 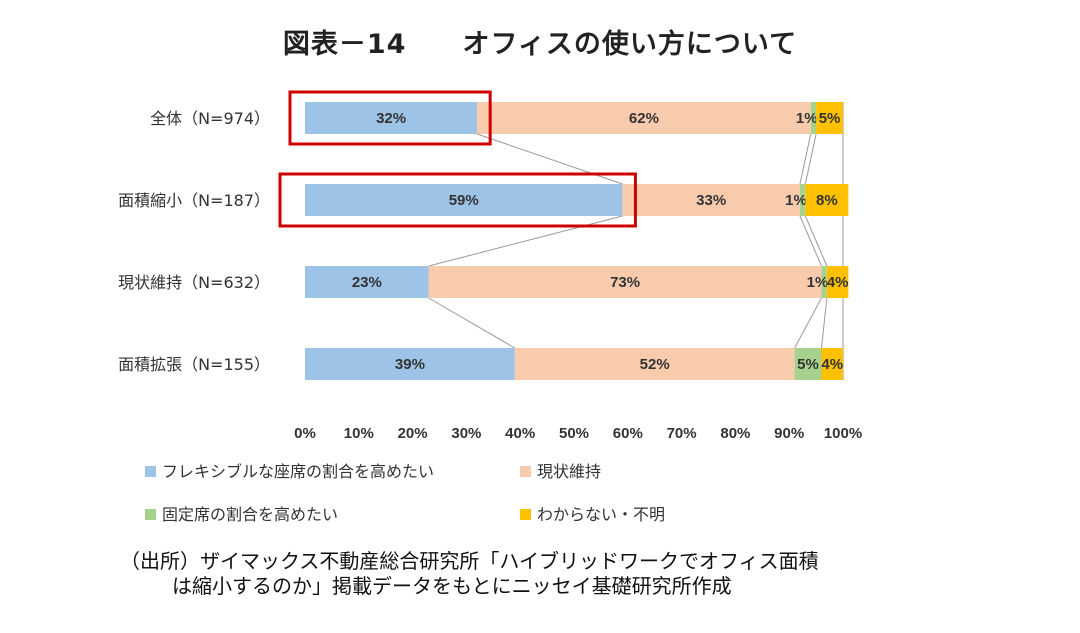 I want to click on data-label: 52%, so click(x=655, y=364).